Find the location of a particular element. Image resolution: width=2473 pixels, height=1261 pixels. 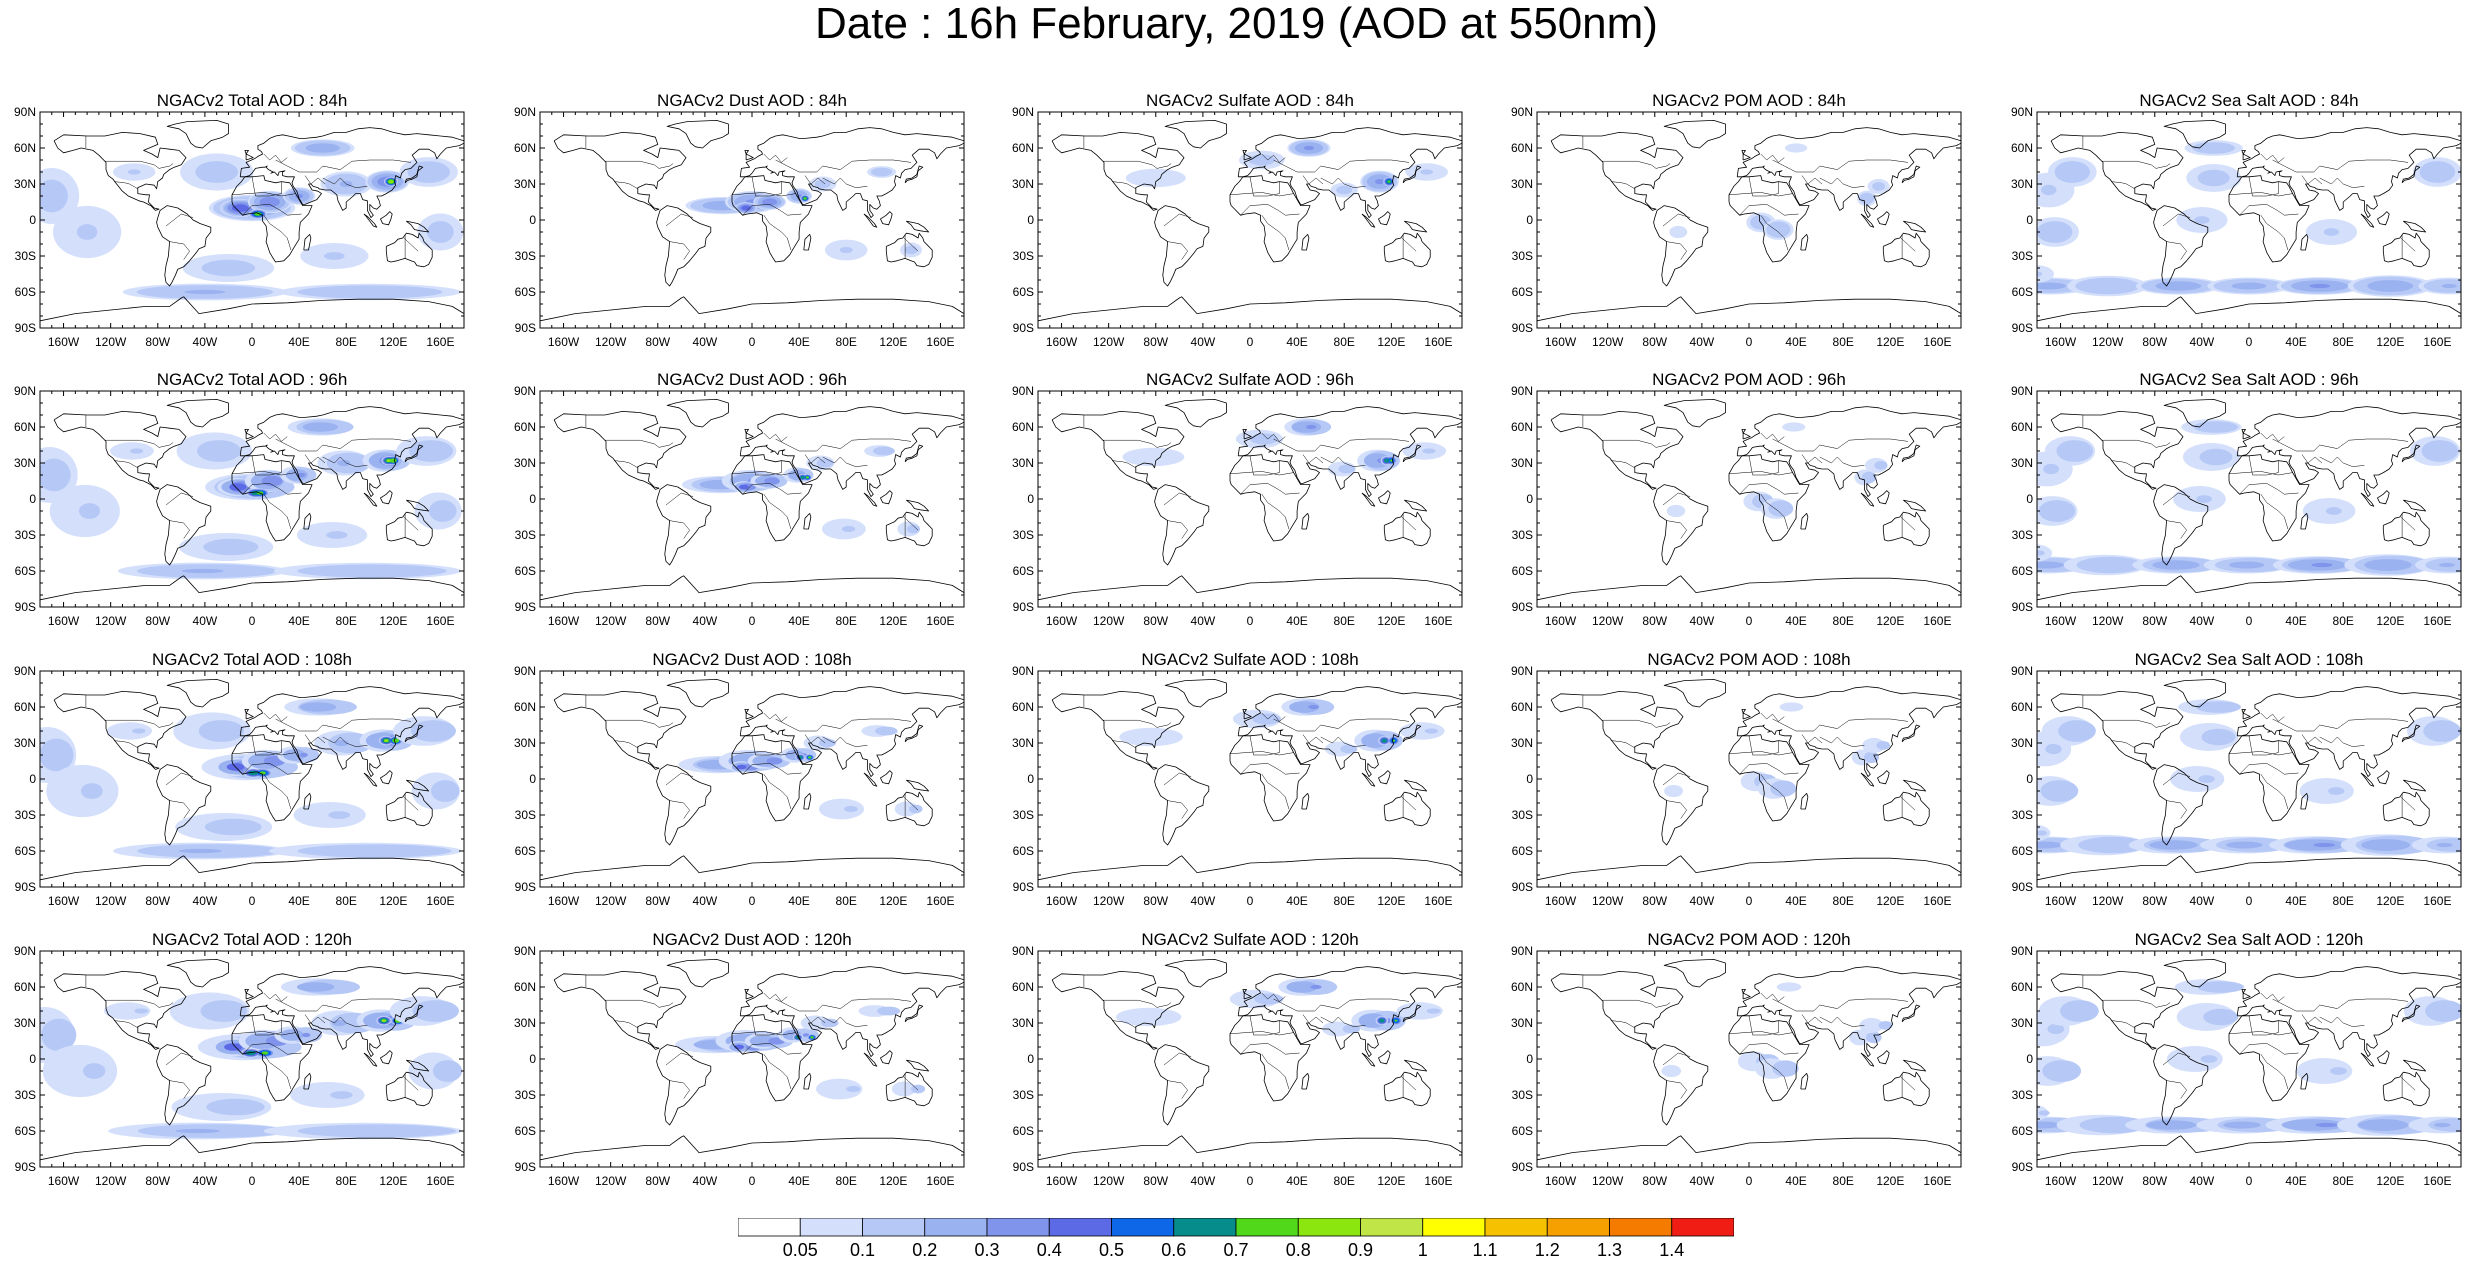

panel-title: NGACv2 Sulfate AOD : 96h is located at coordinates (1250, 379).